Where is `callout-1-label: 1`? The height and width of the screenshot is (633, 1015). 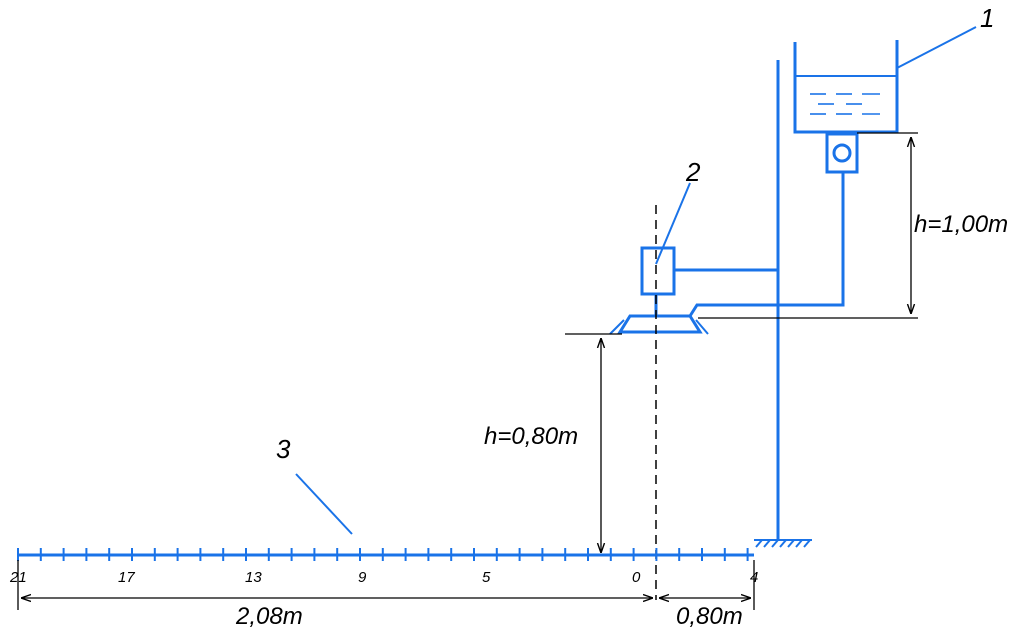
callout-1-label: 1 is located at coordinates (987, 18).